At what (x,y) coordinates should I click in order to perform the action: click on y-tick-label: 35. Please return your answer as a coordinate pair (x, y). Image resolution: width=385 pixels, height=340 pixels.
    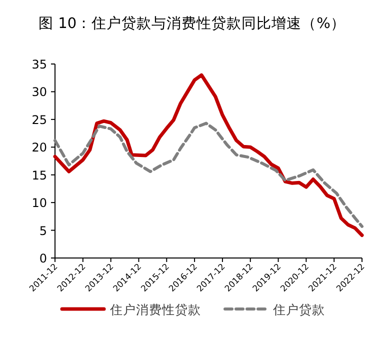
    Looking at the image, I should click on (39, 65).